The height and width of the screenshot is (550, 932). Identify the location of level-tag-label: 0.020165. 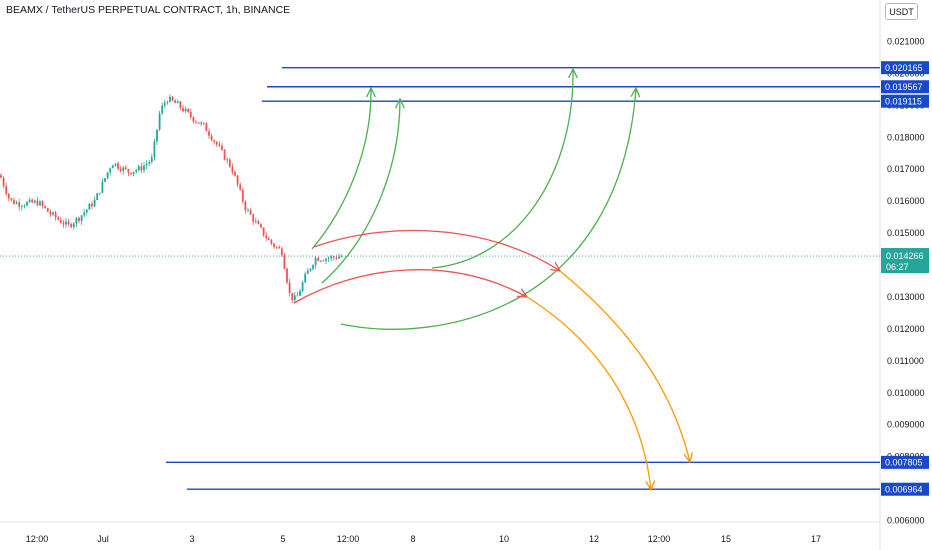
(904, 68).